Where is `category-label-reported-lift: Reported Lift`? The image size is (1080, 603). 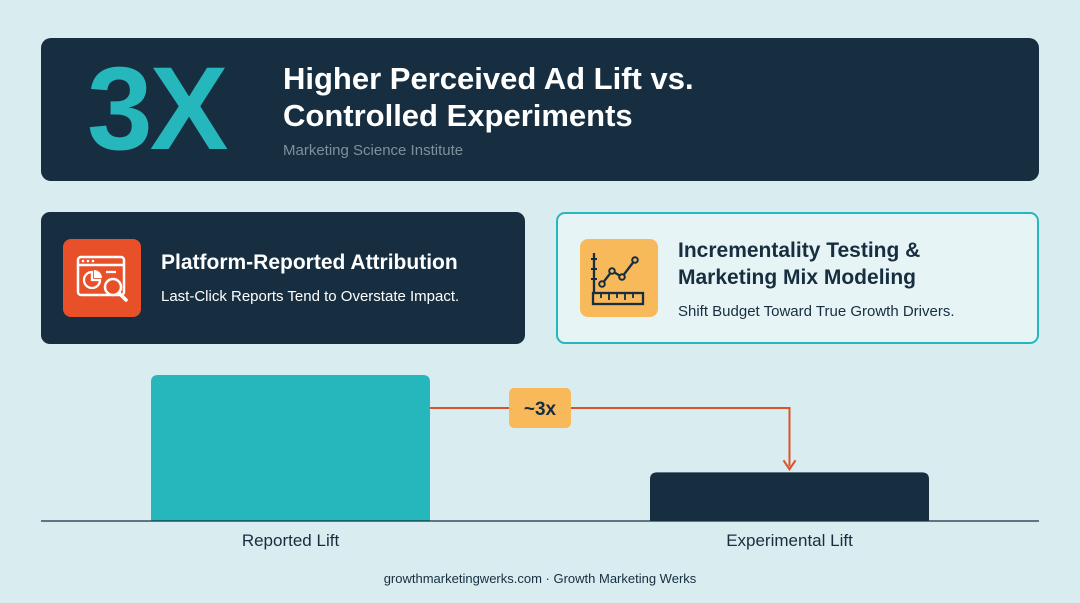 category-label-reported-lift: Reported Lift is located at coordinates (291, 540).